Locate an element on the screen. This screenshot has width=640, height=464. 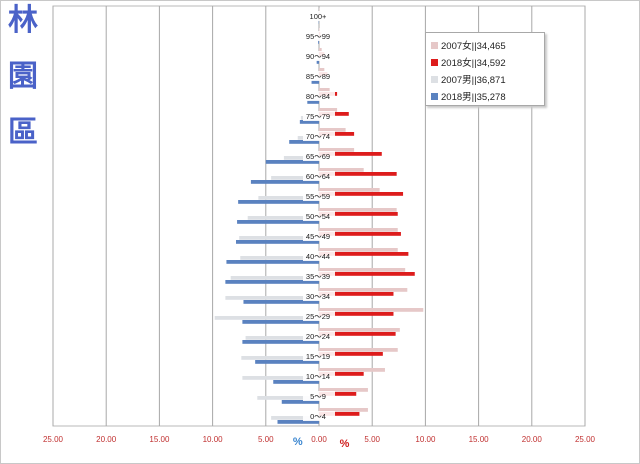
district-char-1: 林 is located at coordinates (23, 20).